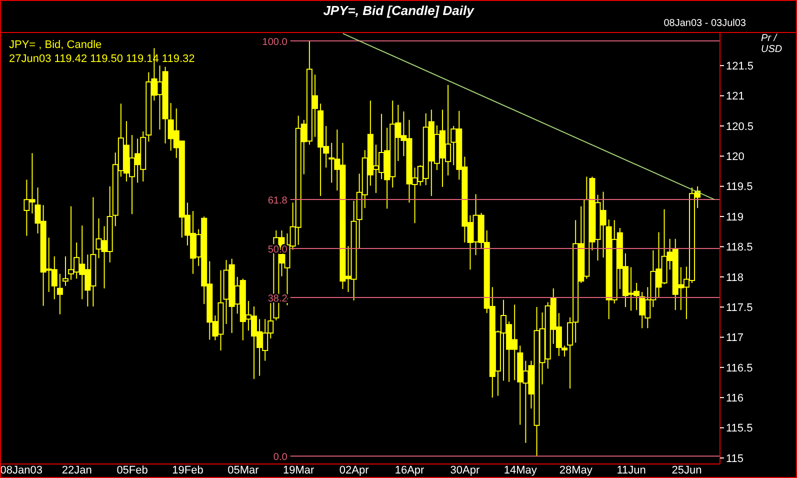 The width and height of the screenshot is (797, 478). What do you see at coordinates (740, 126) in the screenshot?
I see `y-tick-label: 120.5` at bounding box center [740, 126].